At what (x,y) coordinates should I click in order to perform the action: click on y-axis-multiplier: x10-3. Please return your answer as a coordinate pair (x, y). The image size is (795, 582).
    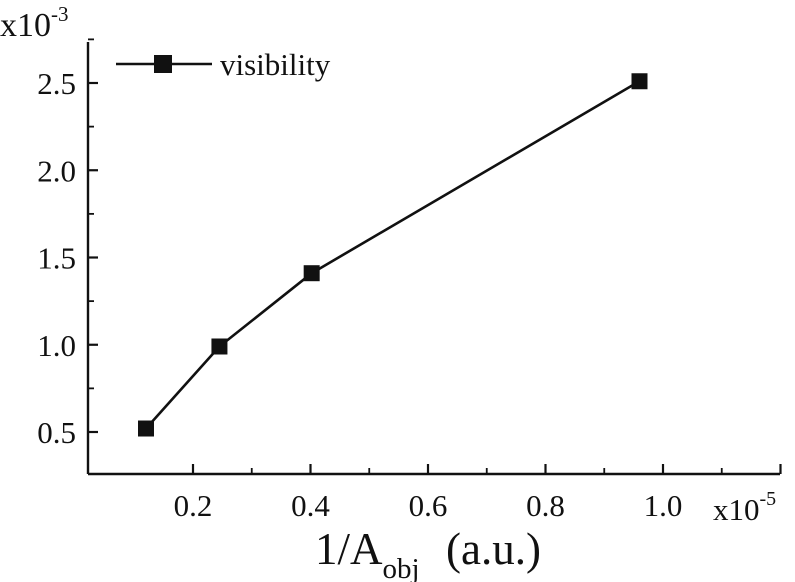
    Looking at the image, I should click on (34, 23).